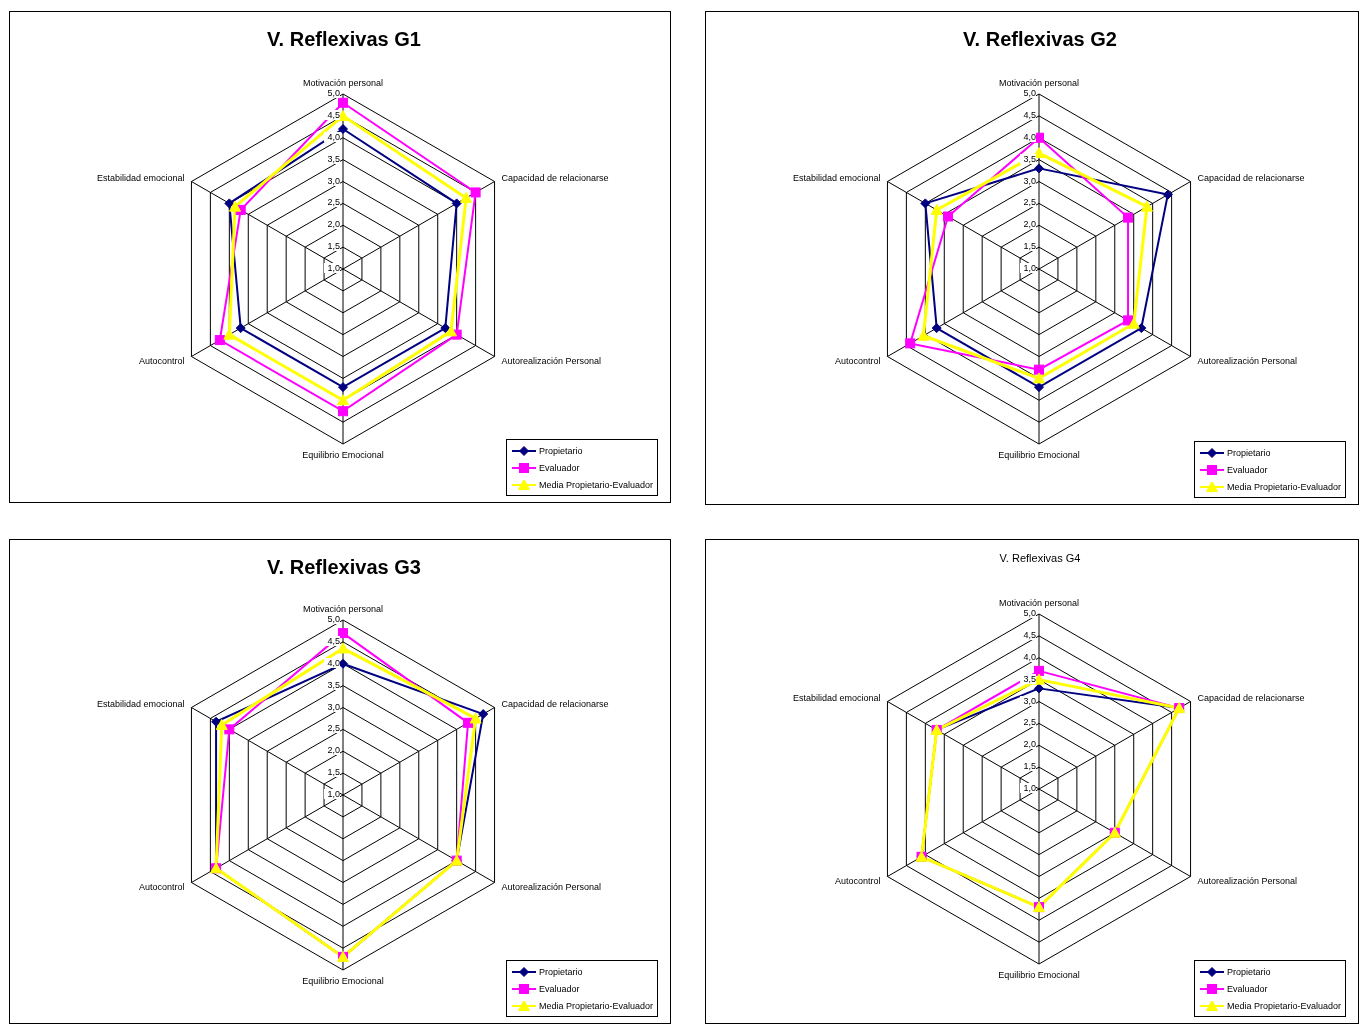  I want to click on chart-title: V. Reflexivas G2, so click(1040, 39).